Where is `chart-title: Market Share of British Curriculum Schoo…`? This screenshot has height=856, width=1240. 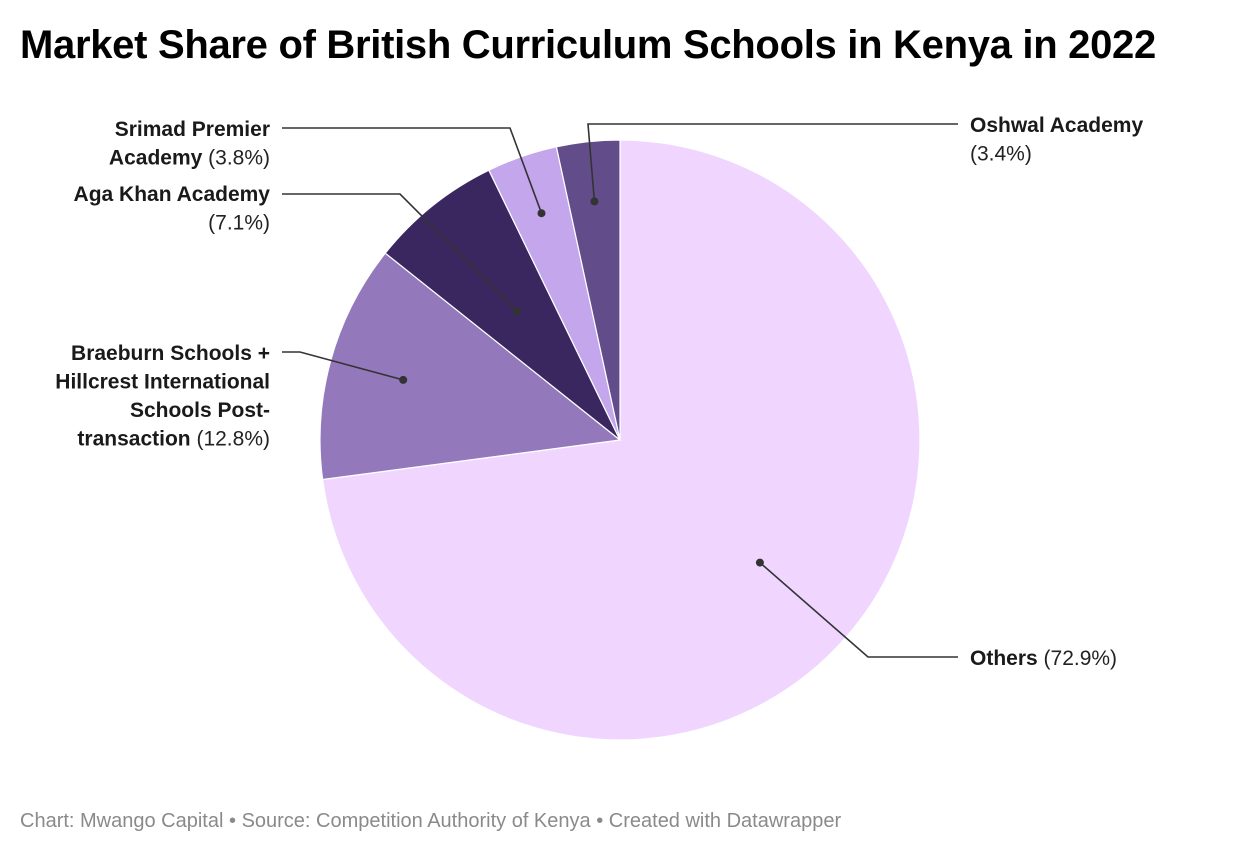
chart-title: Market Share of British Curriculum Schoo… is located at coordinates (588, 45).